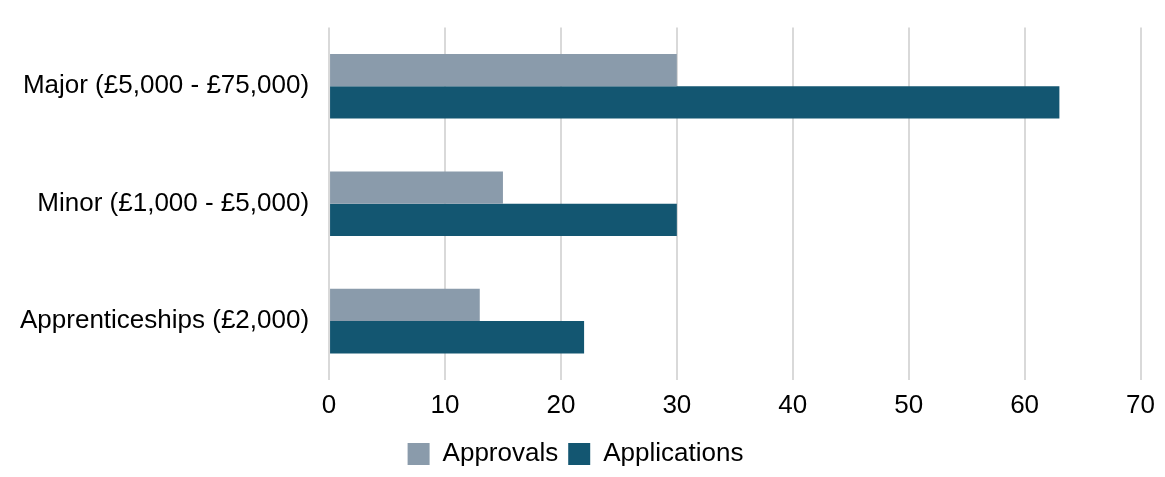  Describe the element at coordinates (1025, 403) in the screenshot. I see `x-tick-label: 60` at that location.